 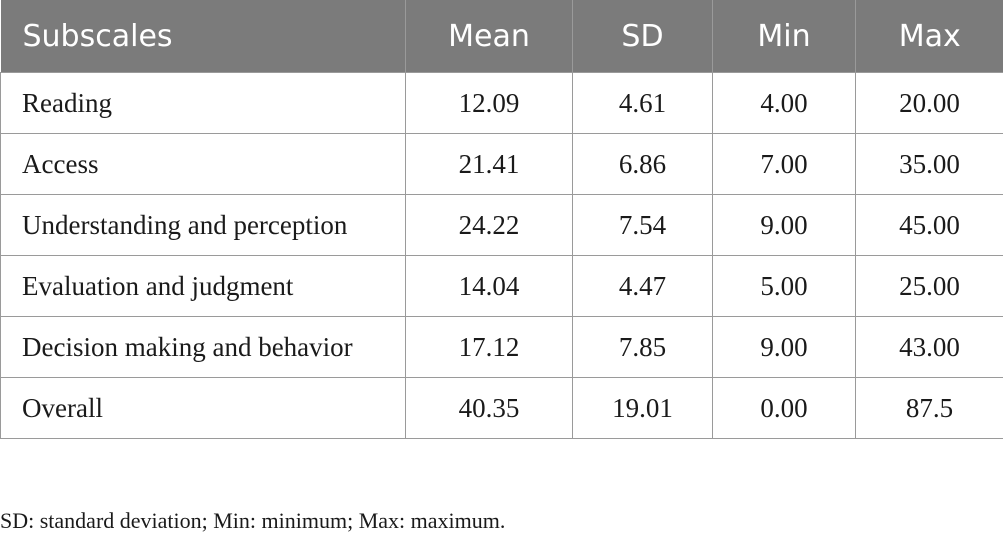 I want to click on cell-mean: 21.41, so click(x=489, y=164).